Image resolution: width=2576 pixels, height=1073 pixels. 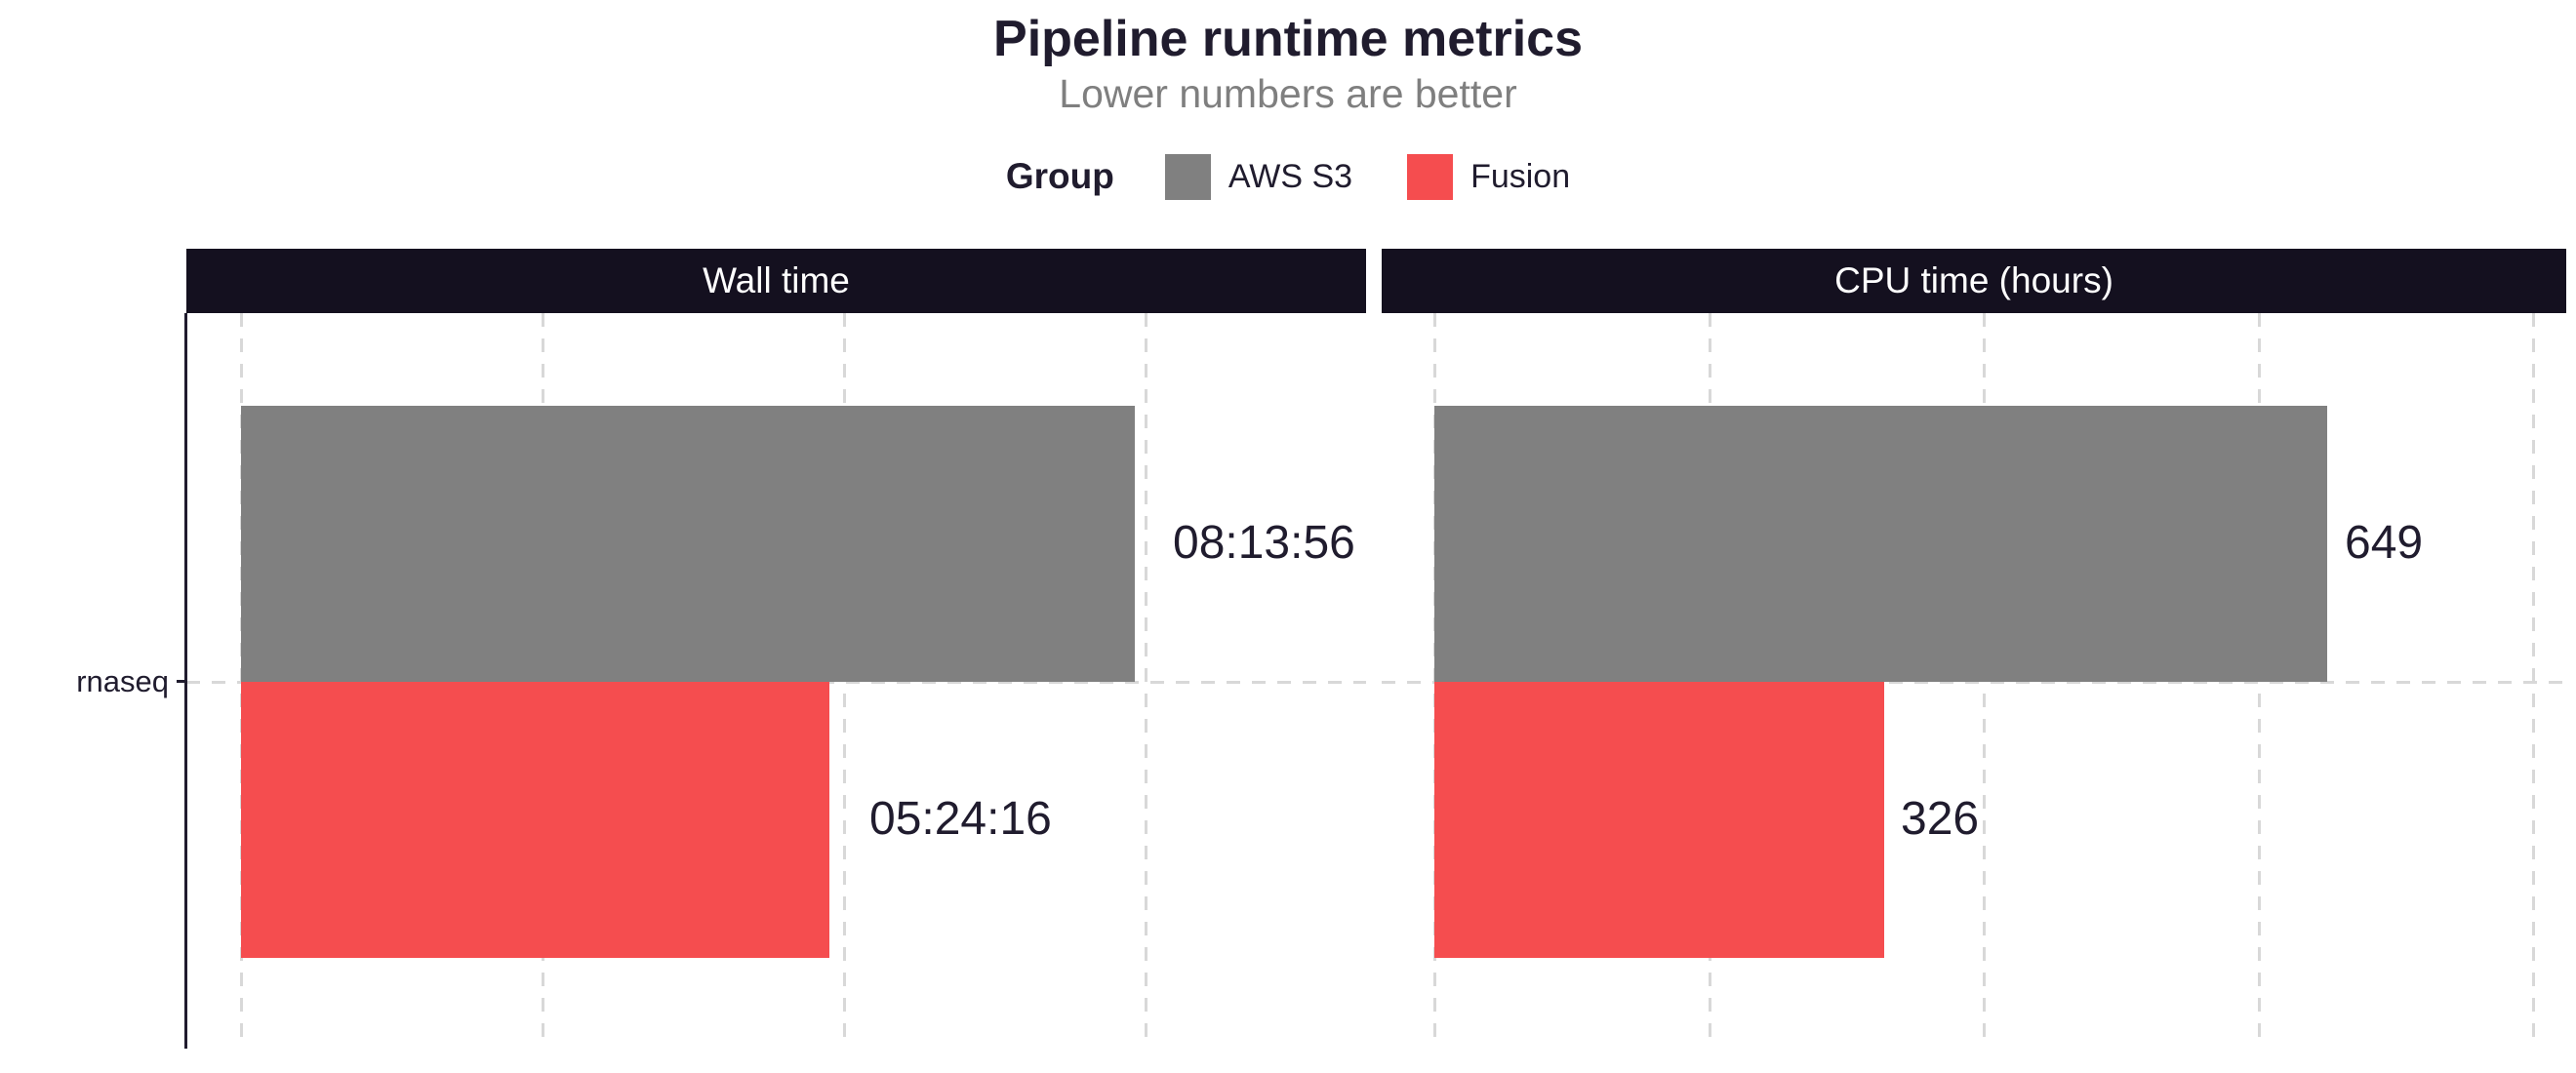 I want to click on y-axis-line, so click(x=185, y=681).